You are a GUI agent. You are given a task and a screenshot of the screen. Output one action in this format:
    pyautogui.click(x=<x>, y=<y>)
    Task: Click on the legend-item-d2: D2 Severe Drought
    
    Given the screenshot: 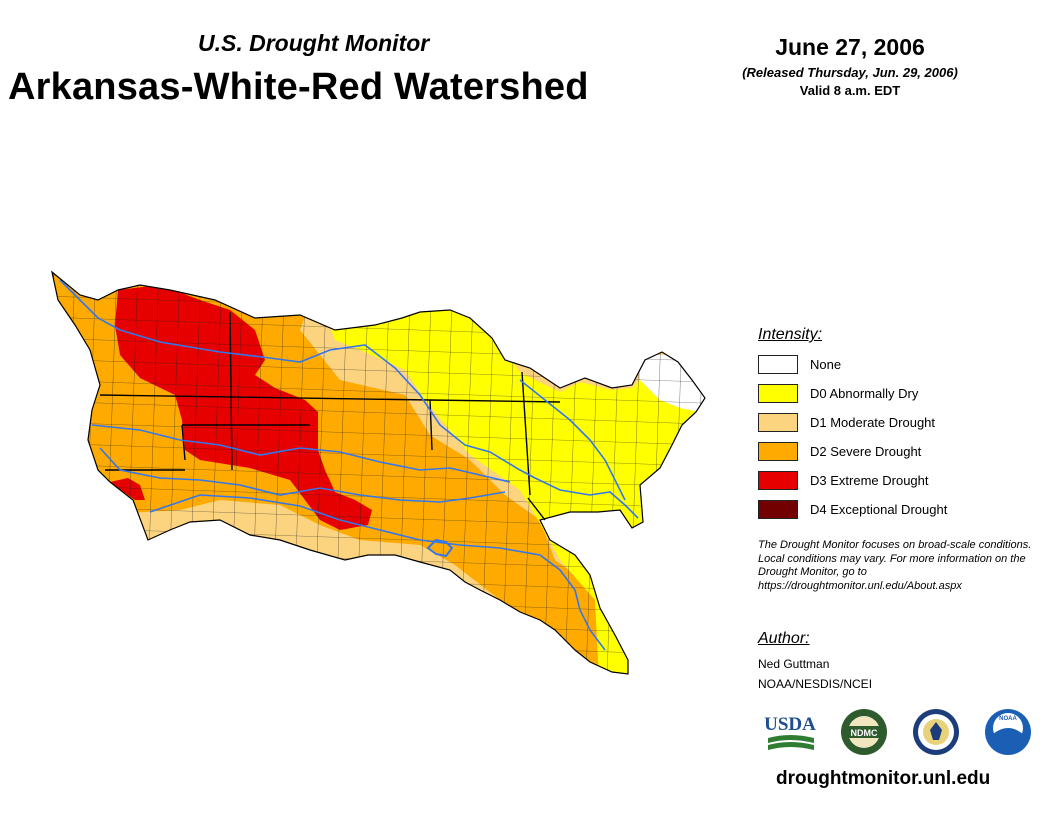 What is the action you would take?
    pyautogui.click(x=852, y=456)
    